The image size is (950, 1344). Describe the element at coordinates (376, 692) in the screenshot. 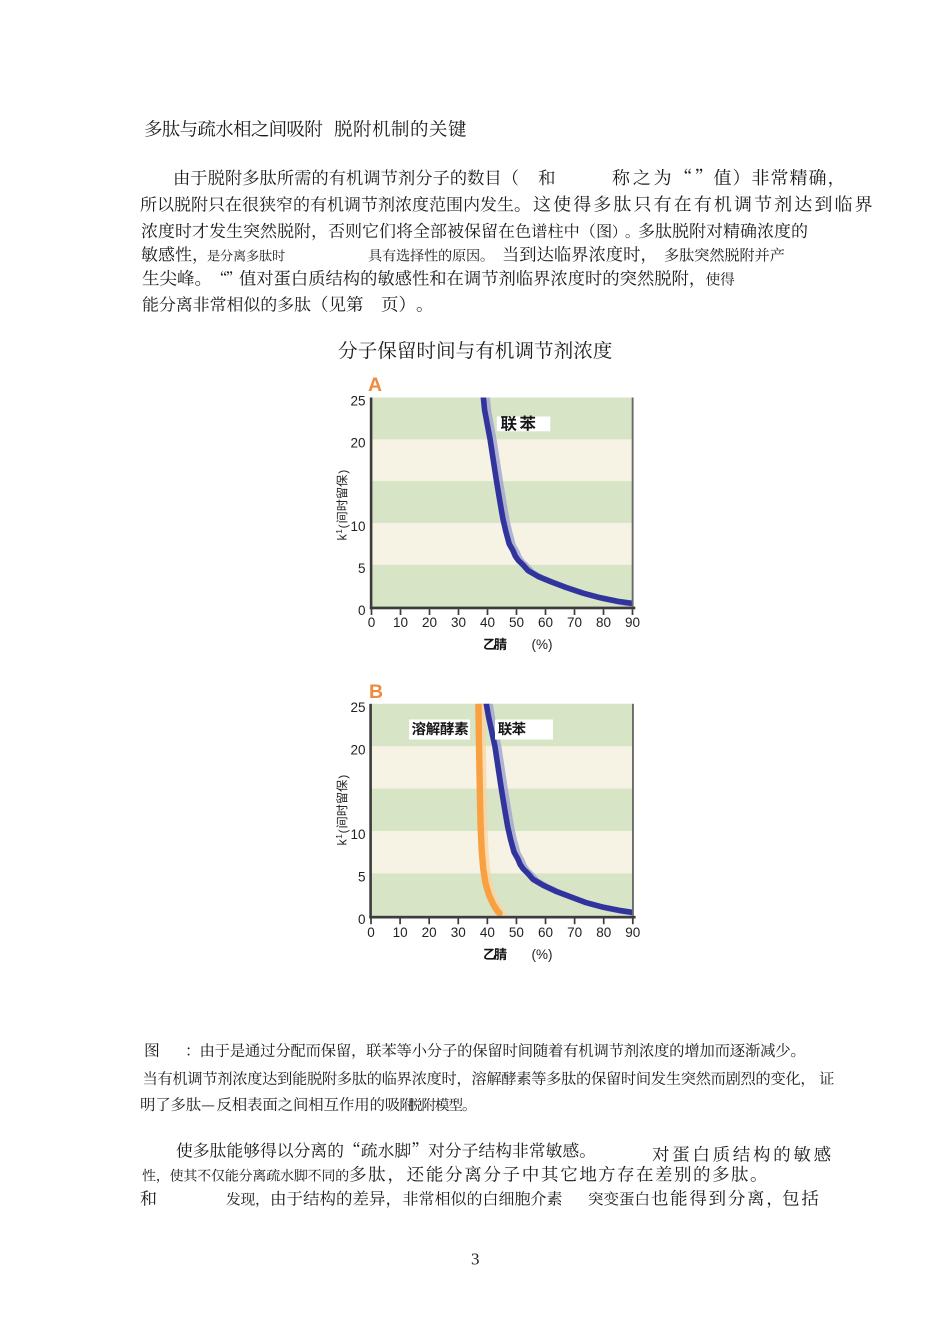

I see `svg-text: B` at that location.